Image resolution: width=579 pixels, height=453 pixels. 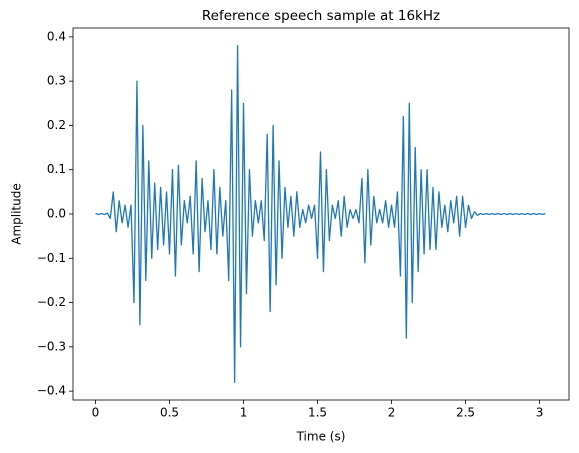 What do you see at coordinates (321, 437) in the screenshot?
I see `x-axis-label: Time (s)` at bounding box center [321, 437].